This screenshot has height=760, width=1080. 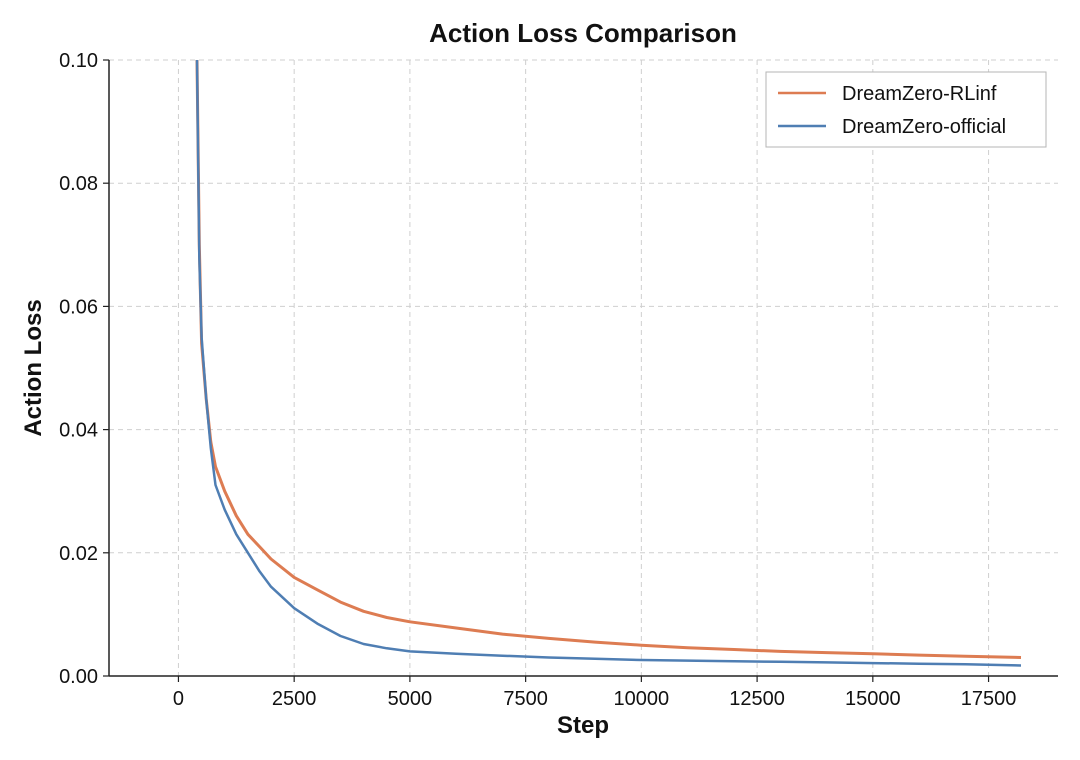 What do you see at coordinates (410, 699) in the screenshot?
I see `x-tick-label: 5000` at bounding box center [410, 699].